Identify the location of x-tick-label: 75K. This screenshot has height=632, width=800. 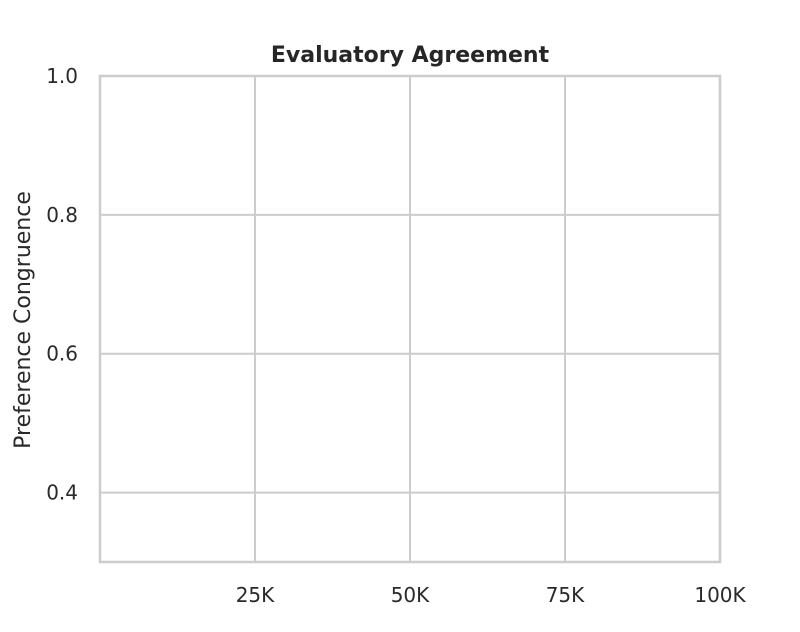
(565, 595).